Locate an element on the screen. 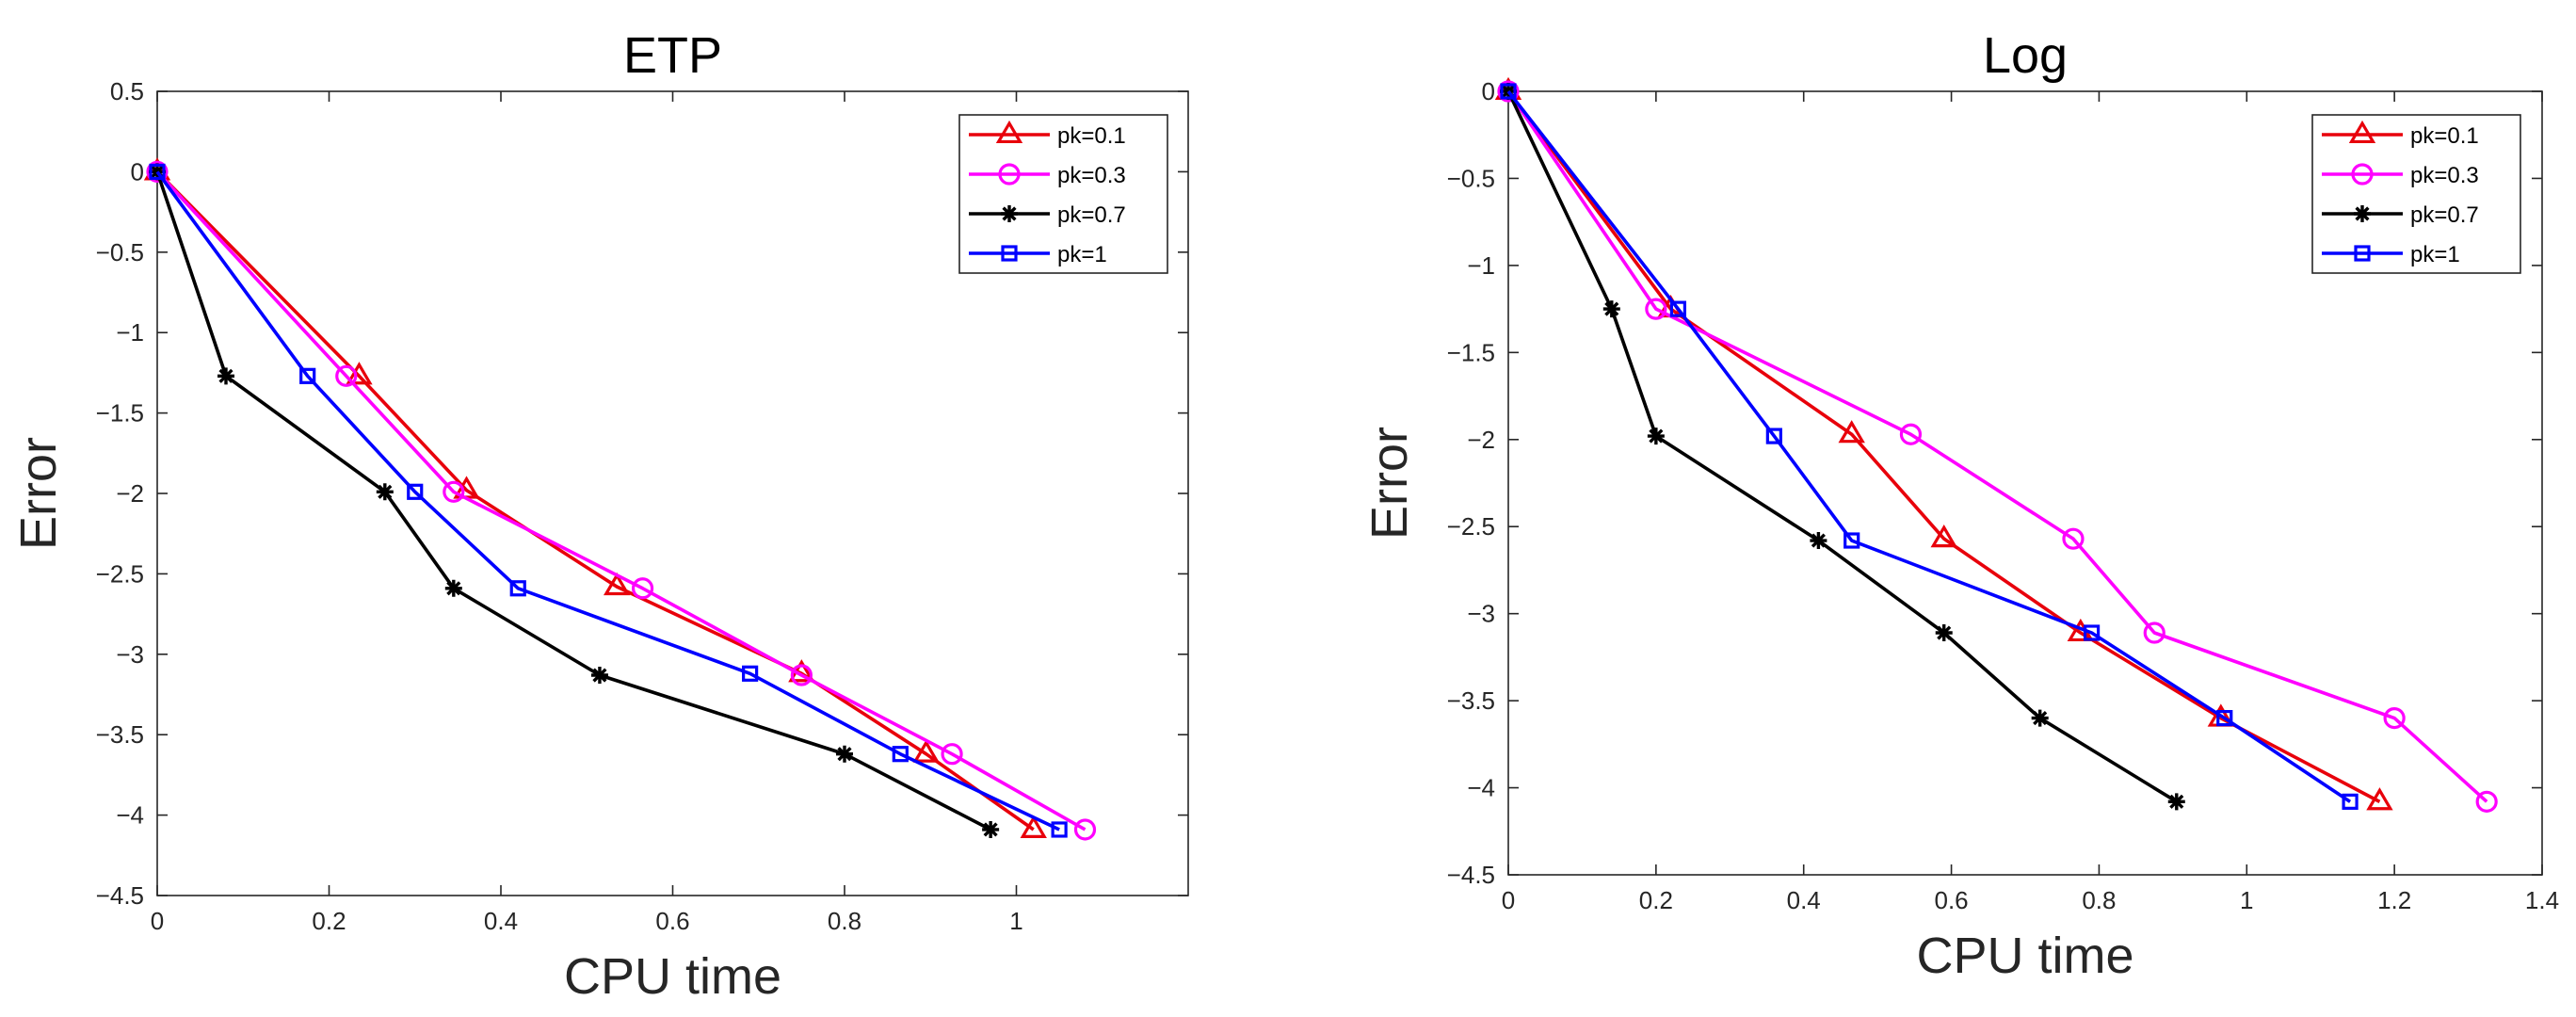 Image resolution: width=2576 pixels, height=1017 pixels. x-axis-title: CPU time is located at coordinates (2024, 956).